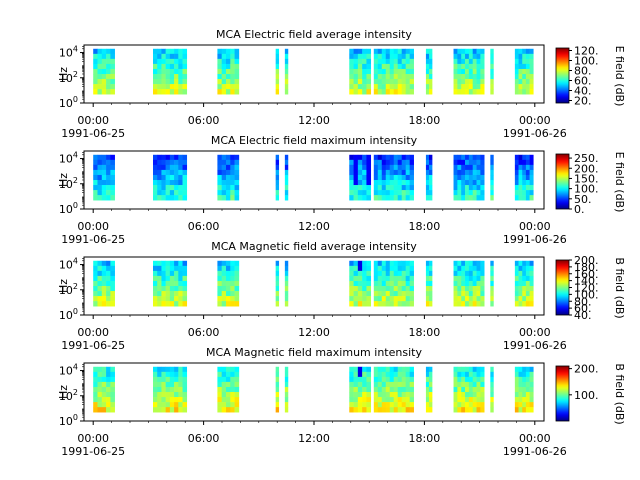 The image size is (640, 480). I want to click on colorbar-tick-label: 180., so click(586, 267).